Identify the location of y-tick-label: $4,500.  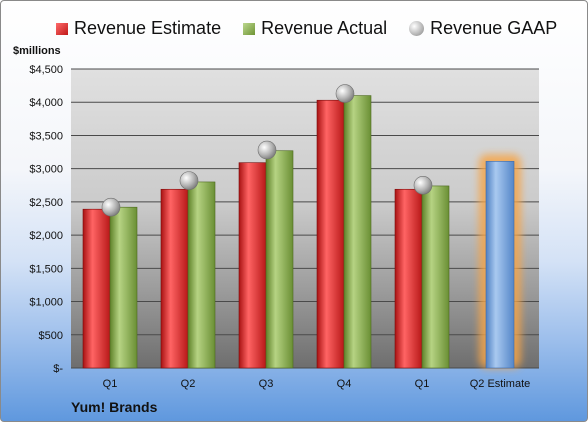
(46, 70).